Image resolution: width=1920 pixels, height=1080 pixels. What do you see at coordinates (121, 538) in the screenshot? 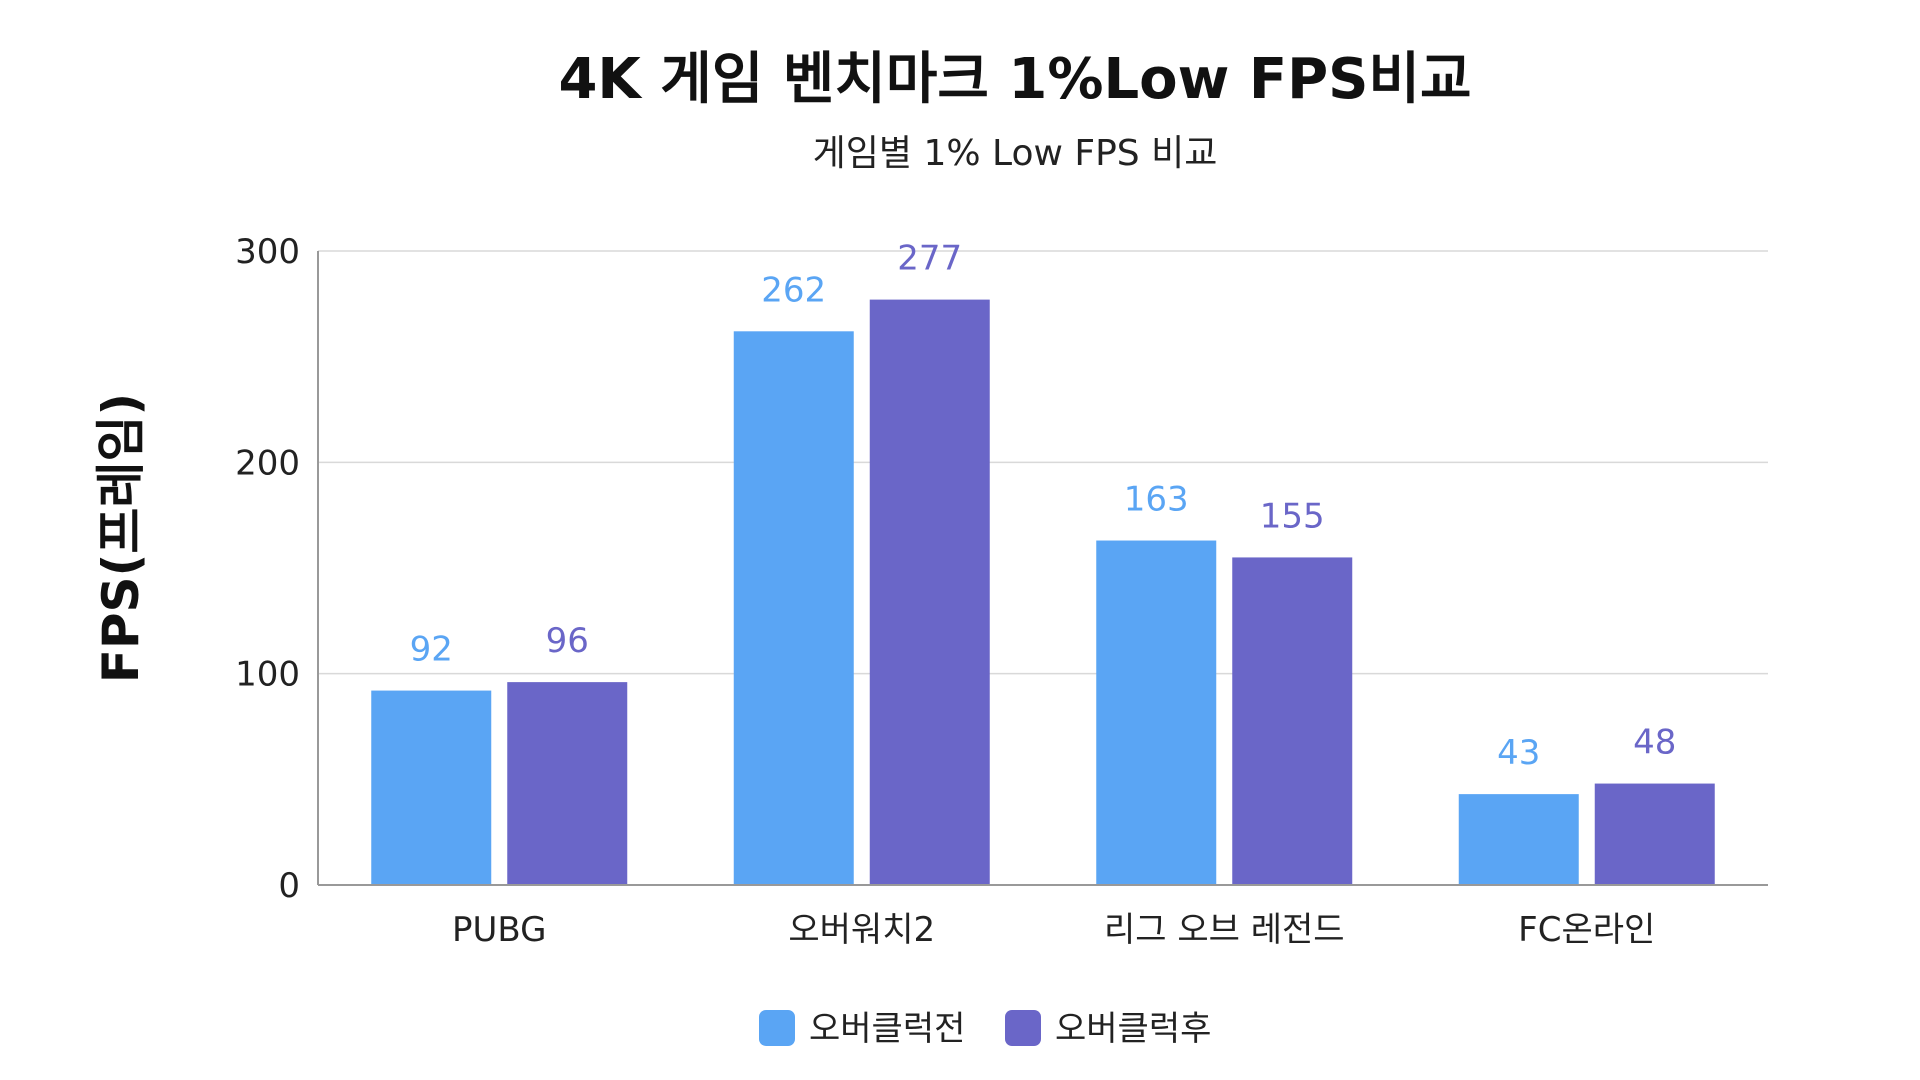
I see `y-axis-label: FPS(프레임)` at bounding box center [121, 538].